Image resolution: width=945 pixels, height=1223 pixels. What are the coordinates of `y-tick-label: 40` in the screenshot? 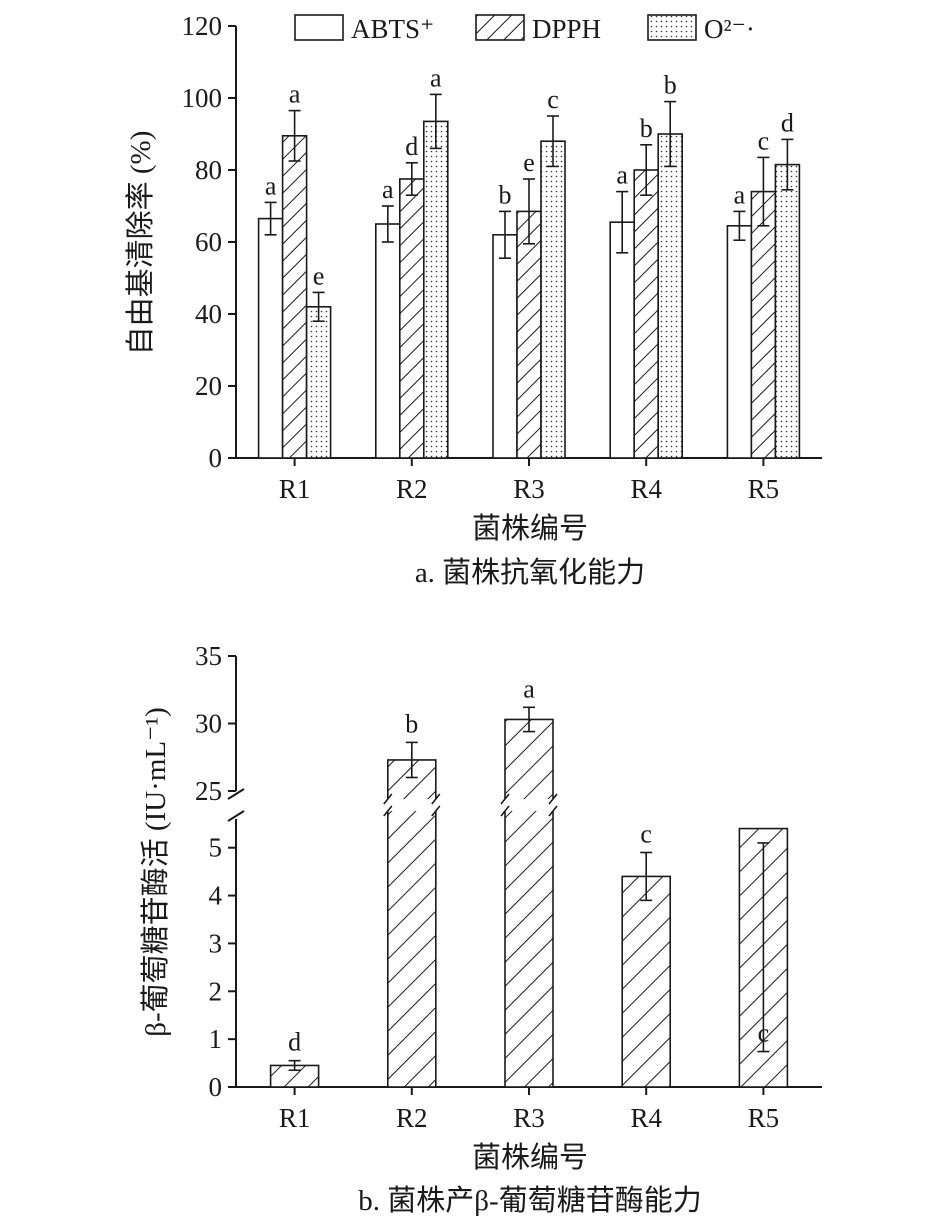 It's located at (208, 314).